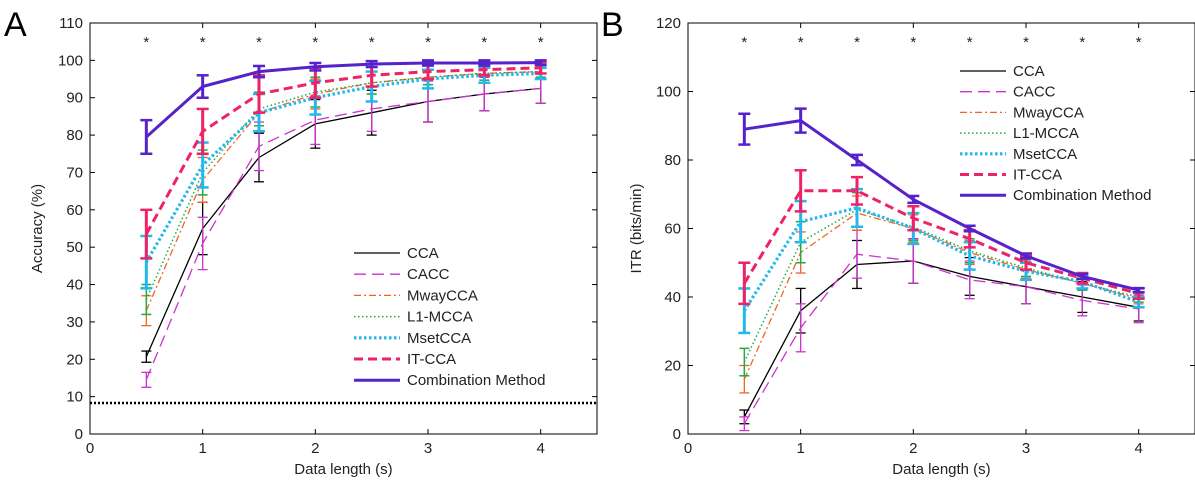  Describe the element at coordinates (672, 297) in the screenshot. I see `y-tick-label: 40` at that location.